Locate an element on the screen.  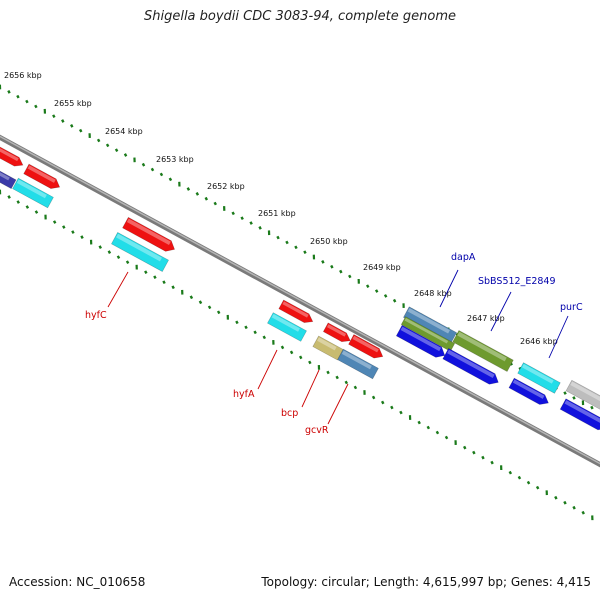
tick-label: 2650 kbp is located at coordinates (329, 241).